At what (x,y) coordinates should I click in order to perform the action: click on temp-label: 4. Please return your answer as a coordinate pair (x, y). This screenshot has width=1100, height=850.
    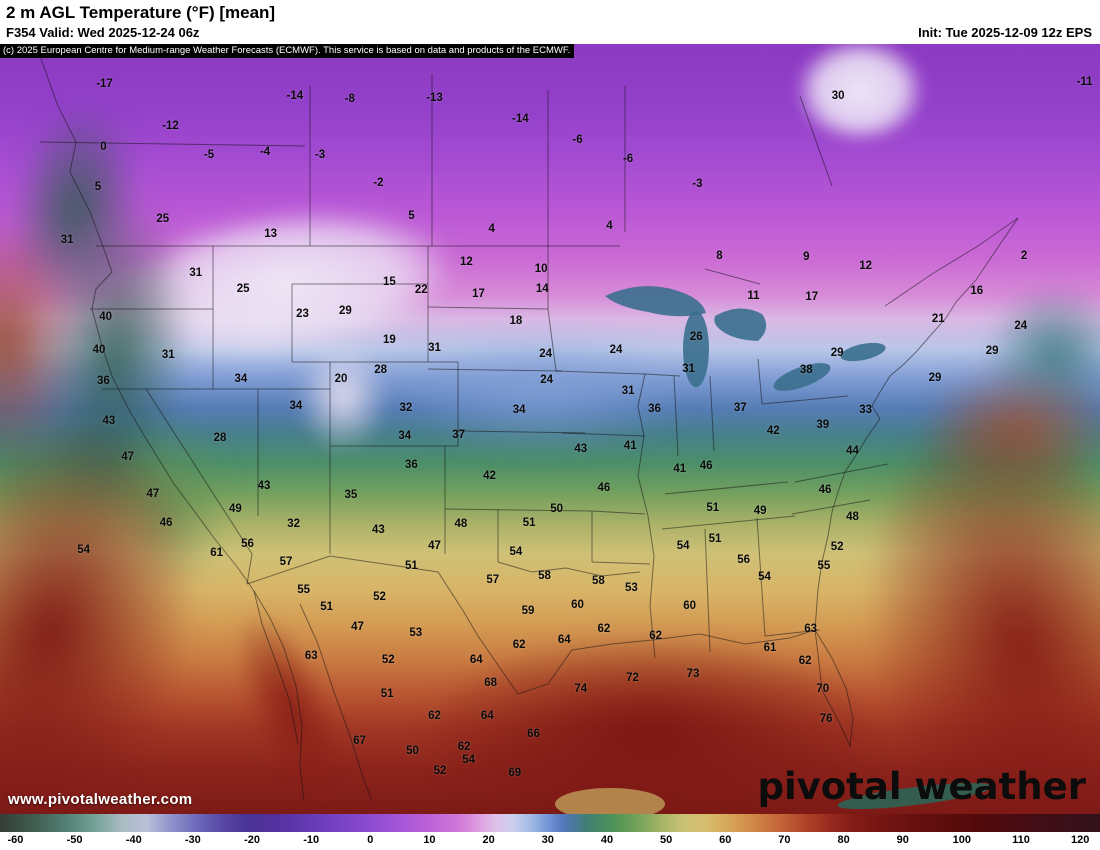
    Looking at the image, I should click on (491, 228).